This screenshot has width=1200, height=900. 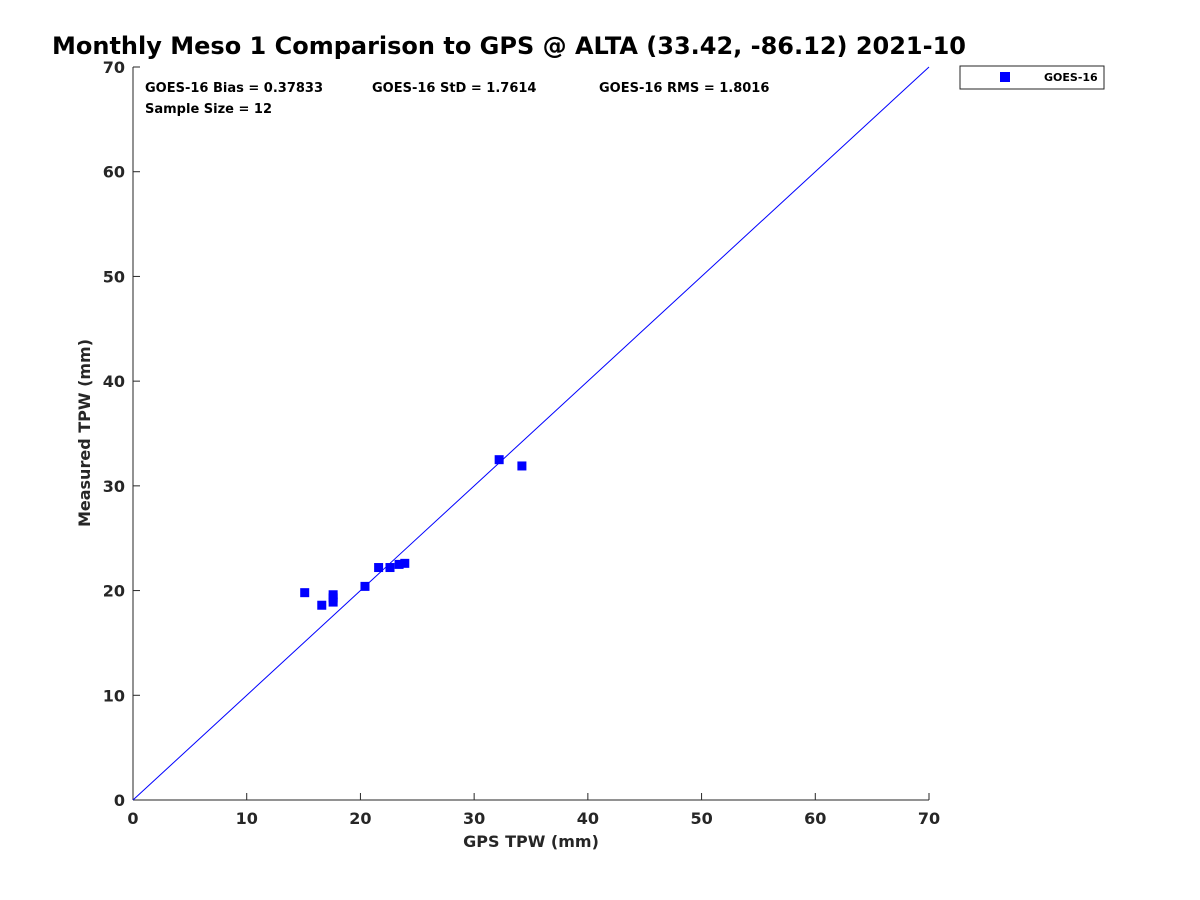 I want to click on x-axis-label: GPS TPW (mm), so click(x=531, y=841).